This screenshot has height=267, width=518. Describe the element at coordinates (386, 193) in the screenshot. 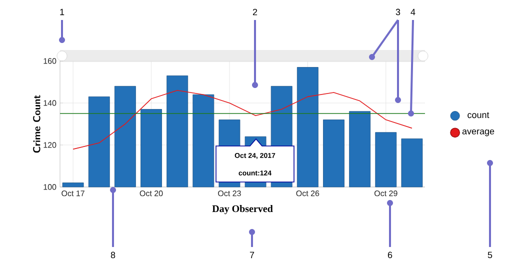

I see `x-tick-label: Oct 29` at that location.